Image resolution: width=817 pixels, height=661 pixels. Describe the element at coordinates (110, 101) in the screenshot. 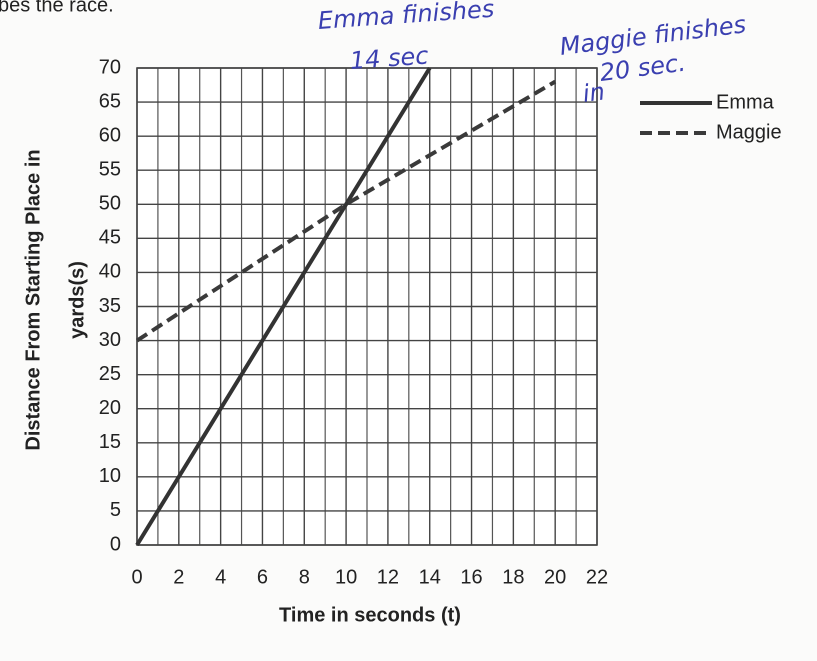

I see `y-tick-label: 65` at that location.